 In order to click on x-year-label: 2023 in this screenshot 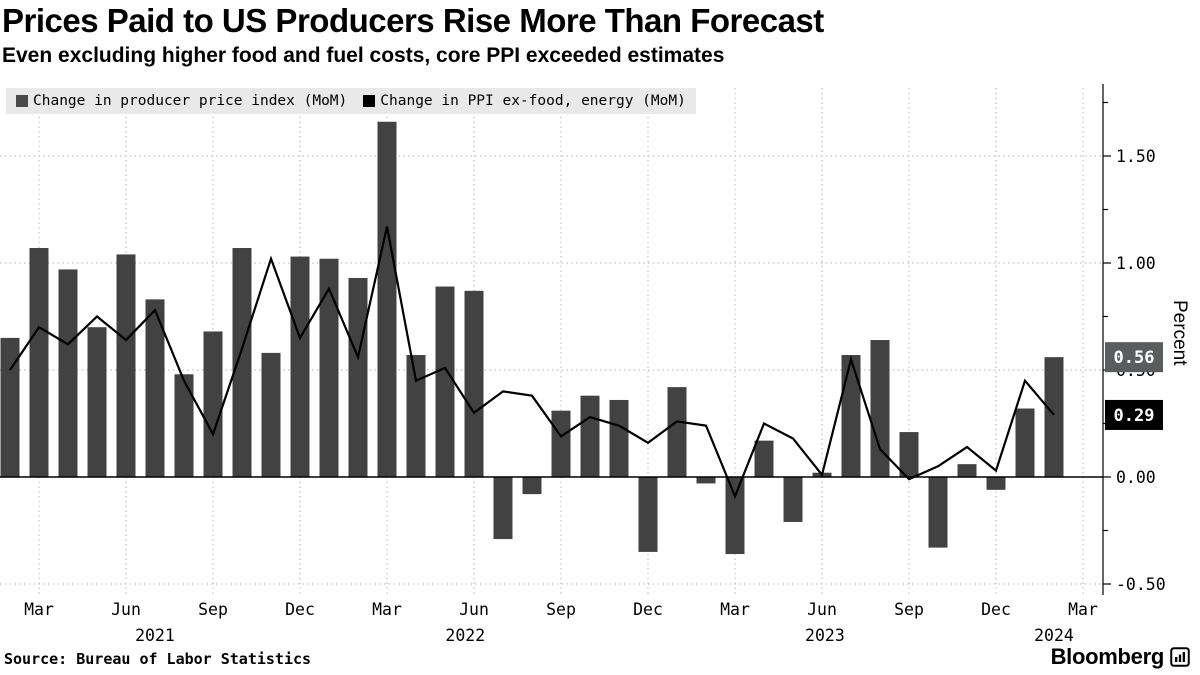, I will do `click(825, 635)`.